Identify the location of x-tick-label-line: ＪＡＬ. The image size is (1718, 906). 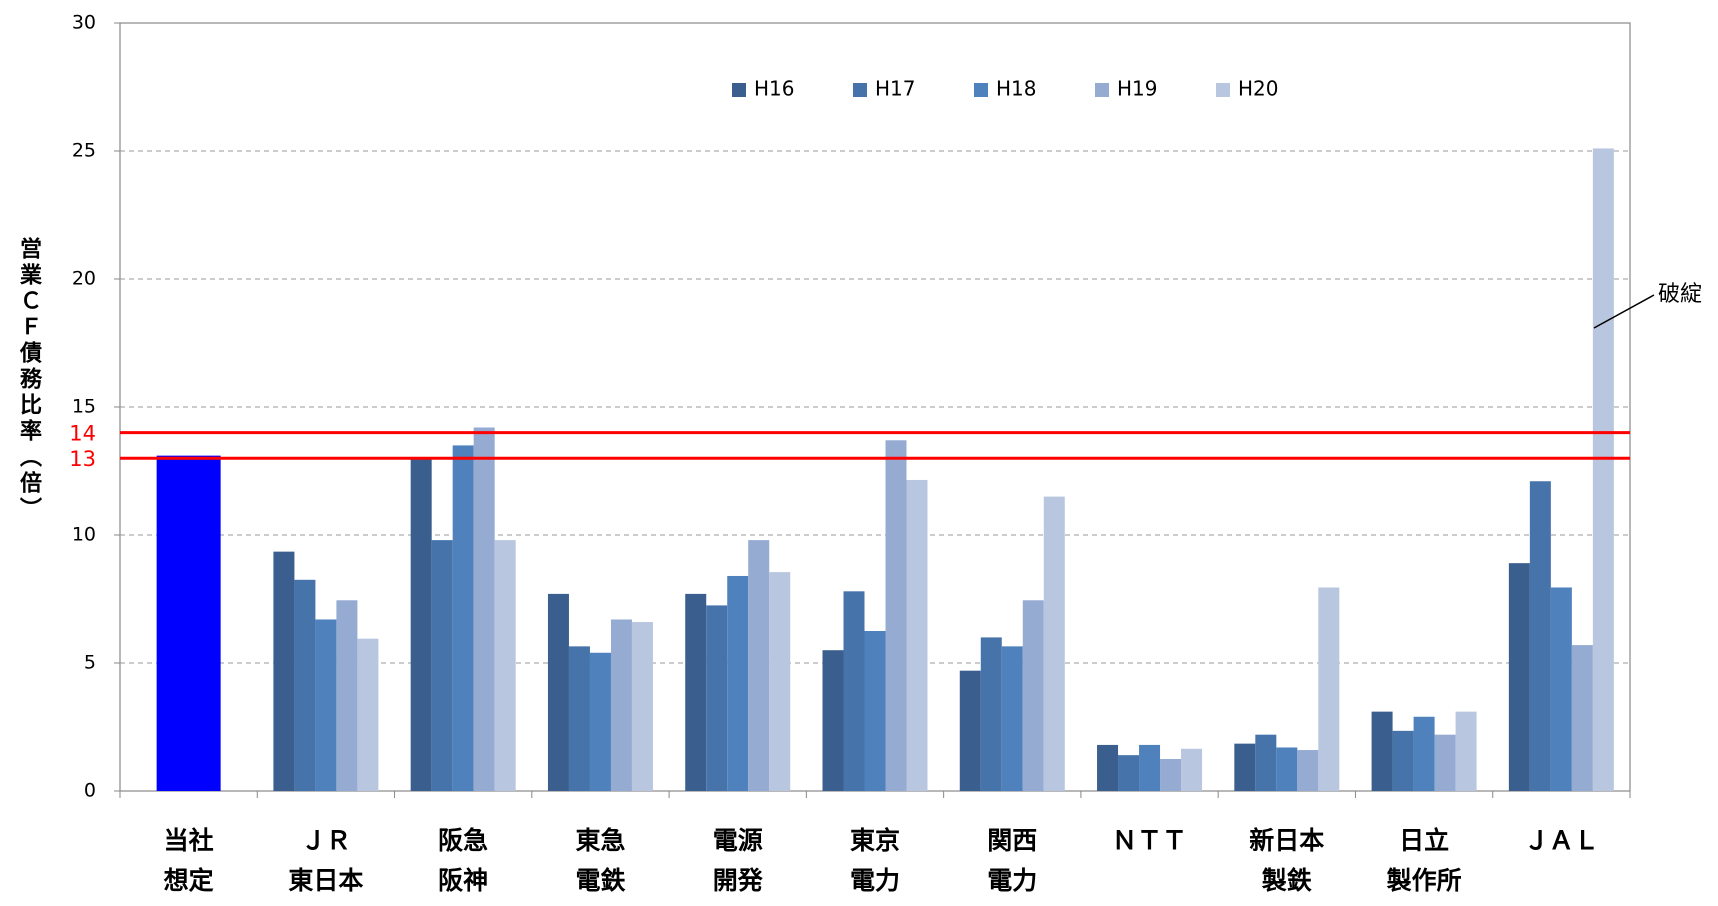
(1561, 840).